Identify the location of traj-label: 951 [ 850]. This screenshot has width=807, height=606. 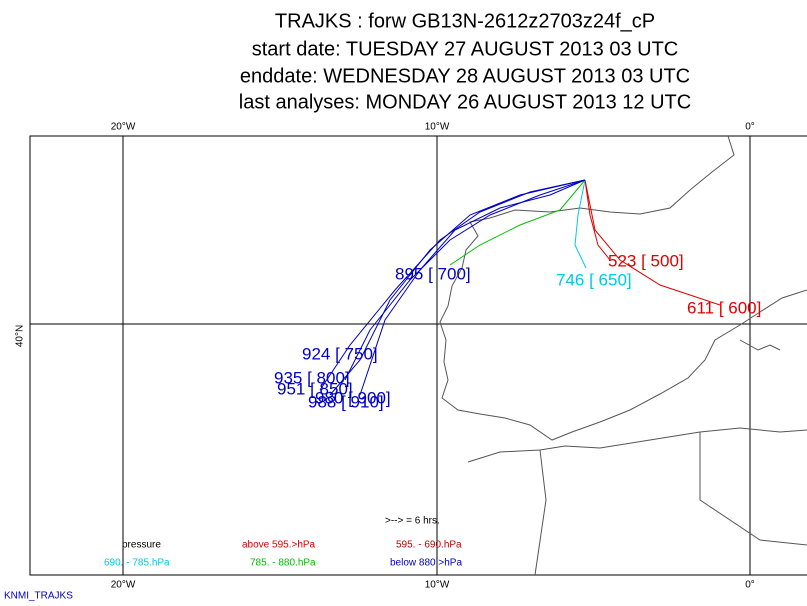
(315, 388).